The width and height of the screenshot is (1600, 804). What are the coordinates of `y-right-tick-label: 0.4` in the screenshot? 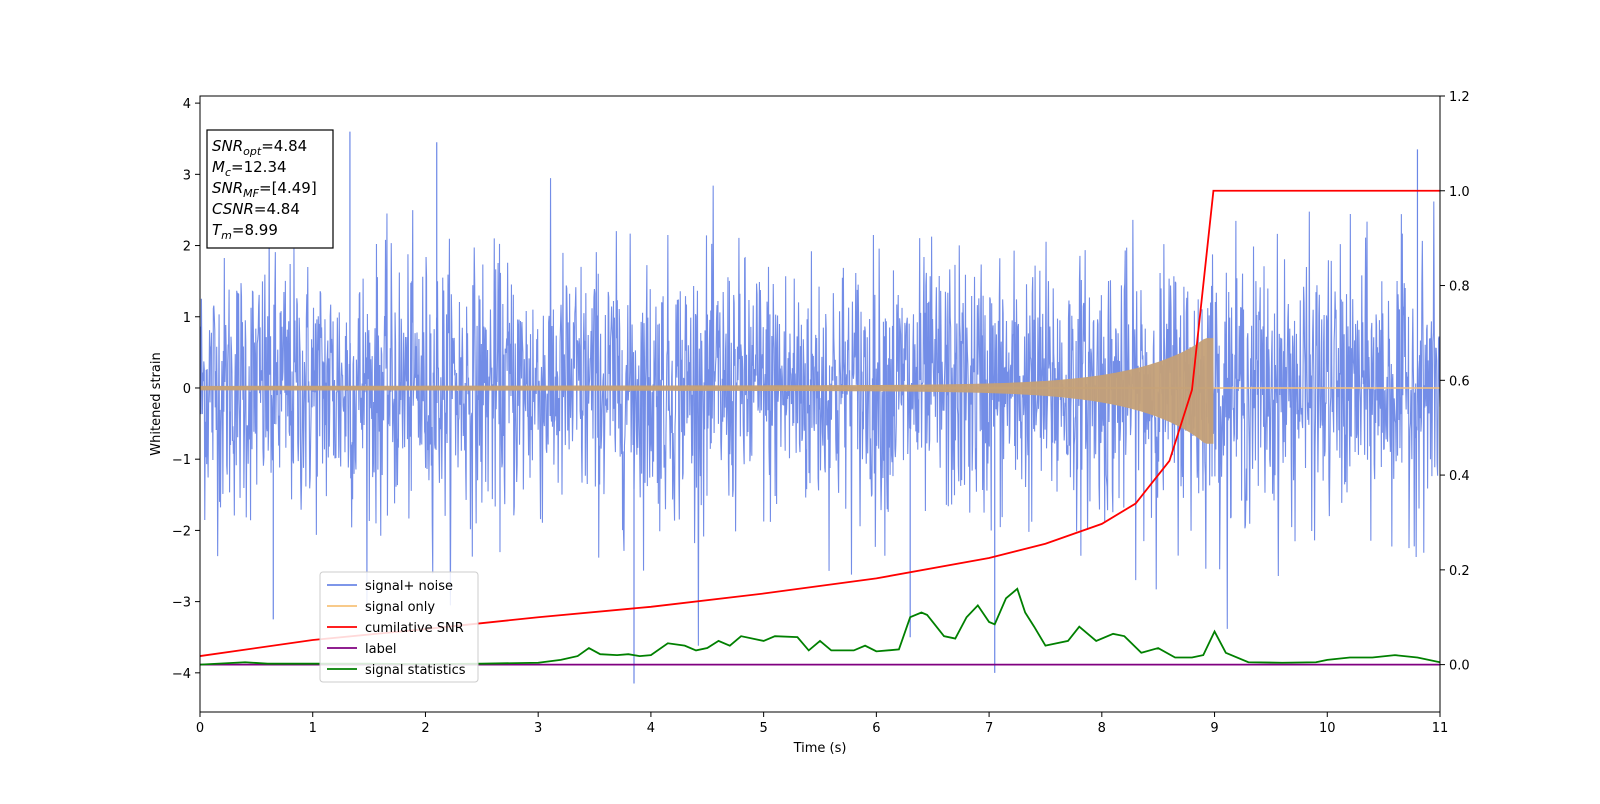 It's located at (1459, 476).